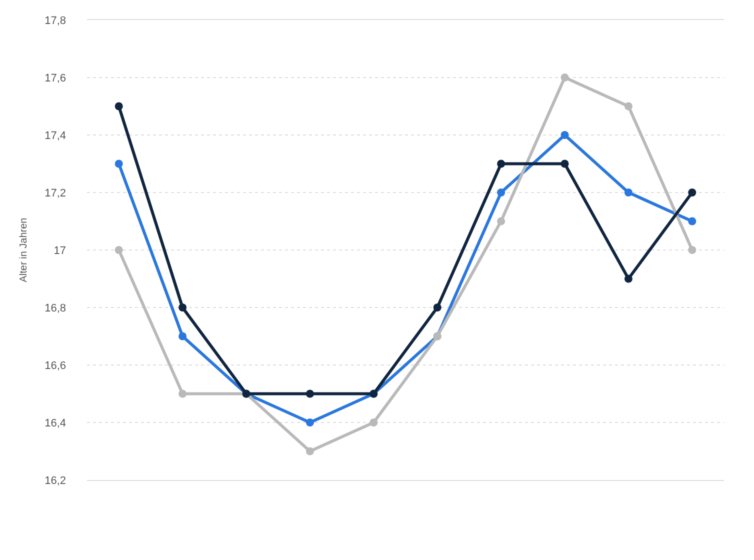 The width and height of the screenshot is (754, 560). What do you see at coordinates (55, 366) in the screenshot?
I see `y-tick-label: 16,6` at bounding box center [55, 366].